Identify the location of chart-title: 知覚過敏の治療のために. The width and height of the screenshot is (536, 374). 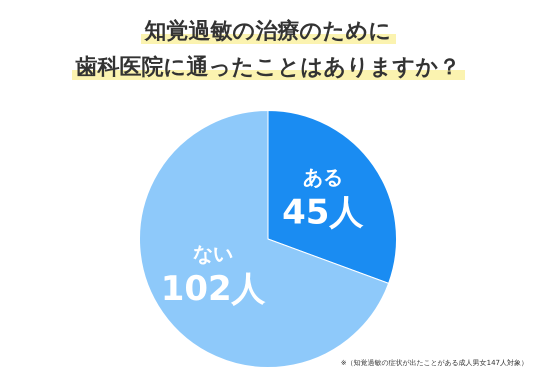
(268, 31).